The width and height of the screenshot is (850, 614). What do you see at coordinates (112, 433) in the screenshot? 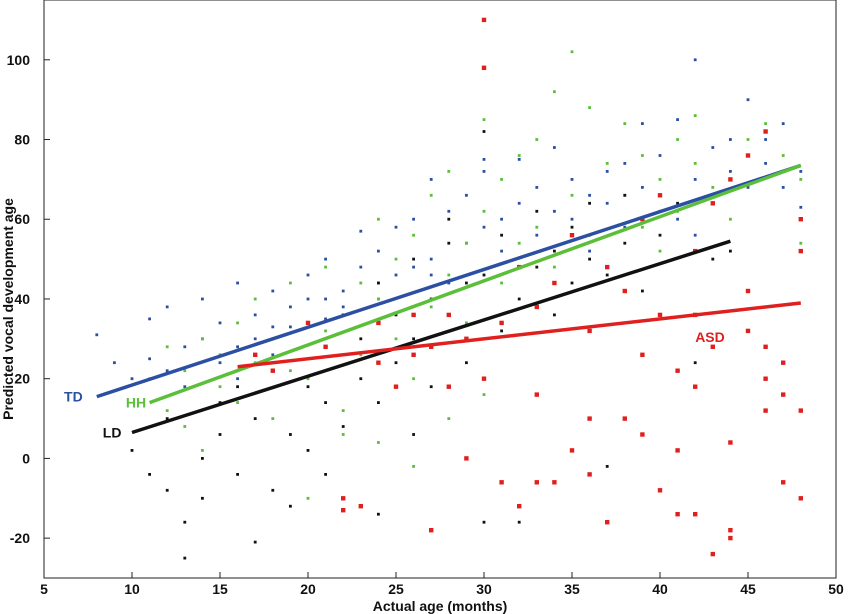
I see `ld-series-label: LD` at bounding box center [112, 433].